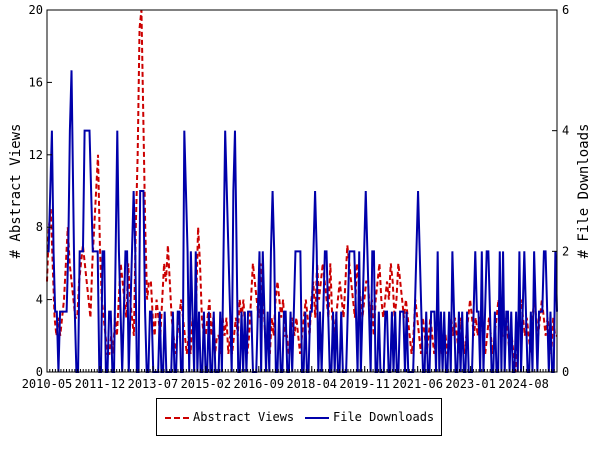  I want to click on legend: Abstract Views File Downloads, so click(299, 417).